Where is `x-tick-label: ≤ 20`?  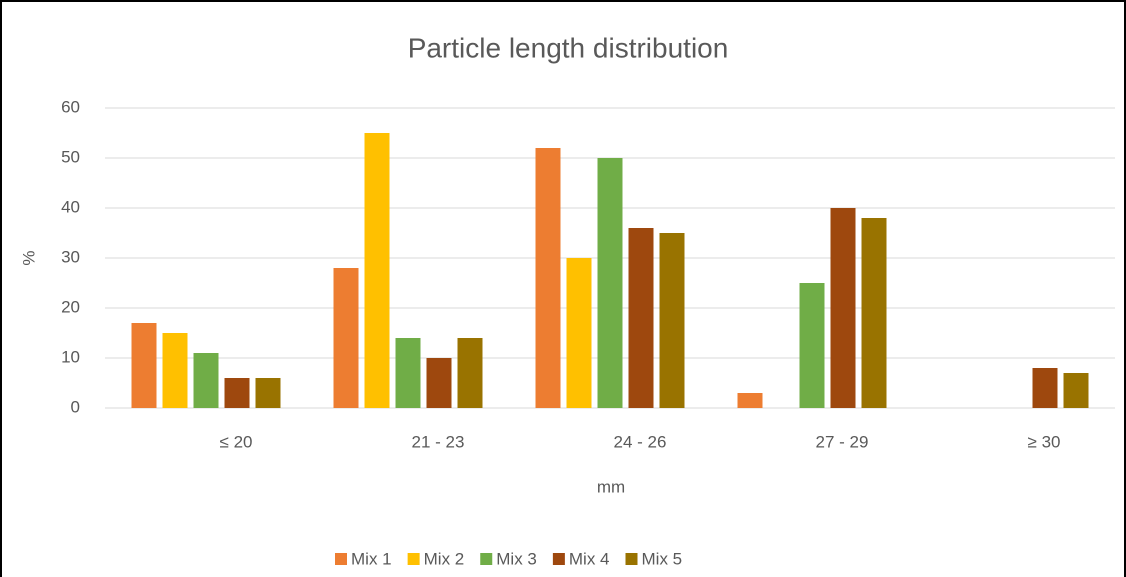 x-tick-label: ≤ 20 is located at coordinates (236, 441).